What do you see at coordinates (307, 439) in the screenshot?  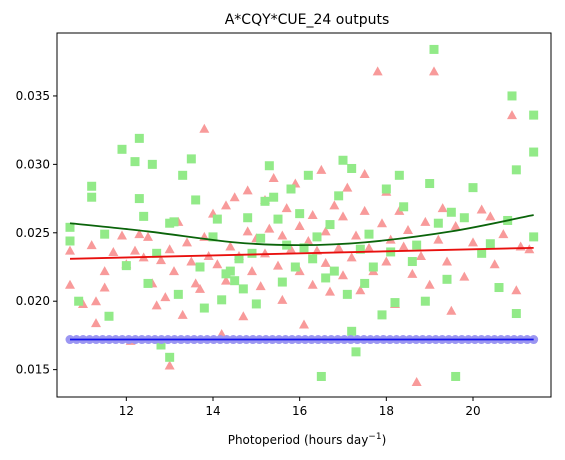 I see `x-axis-label: Photoperiod (hours day−1)` at bounding box center [307, 439].